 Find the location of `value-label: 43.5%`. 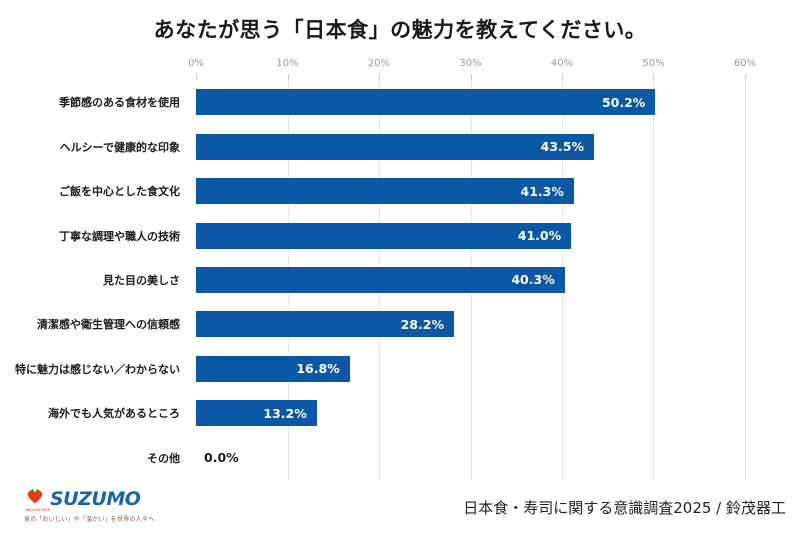

value-label: 43.5% is located at coordinates (562, 147).